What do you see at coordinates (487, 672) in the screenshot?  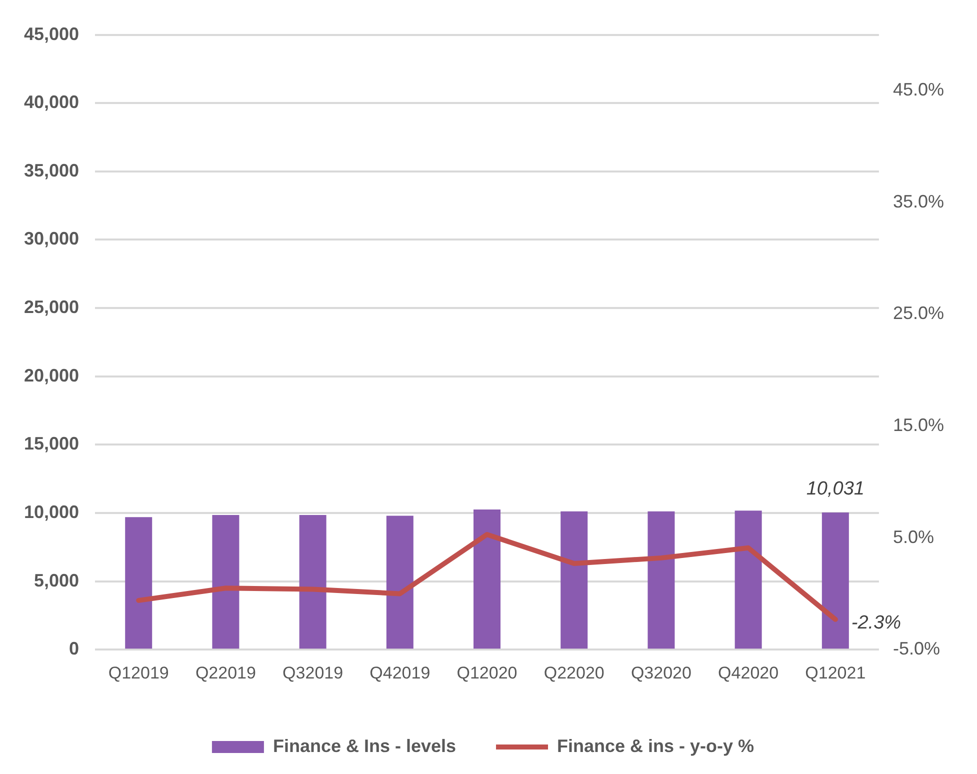 I see `x-tick-label: Q12020` at bounding box center [487, 672].